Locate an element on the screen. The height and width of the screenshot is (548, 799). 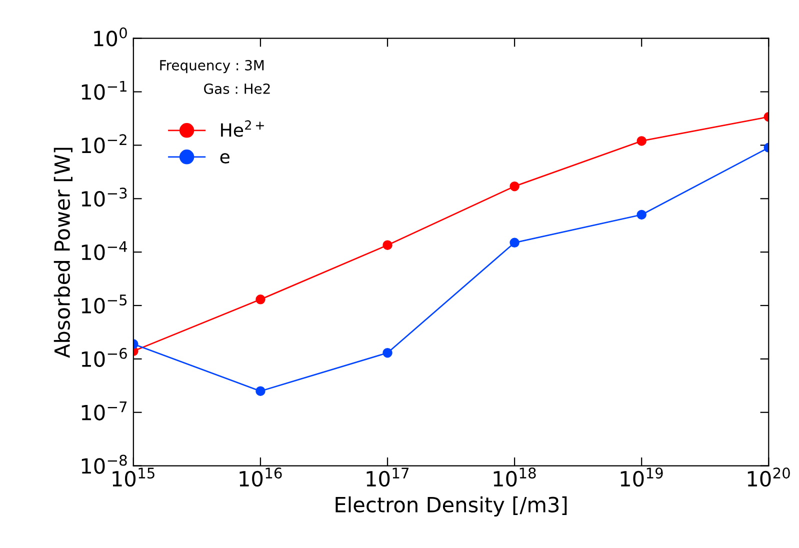
y-tick-label: 10$^{−6}$ is located at coordinates (104, 357).